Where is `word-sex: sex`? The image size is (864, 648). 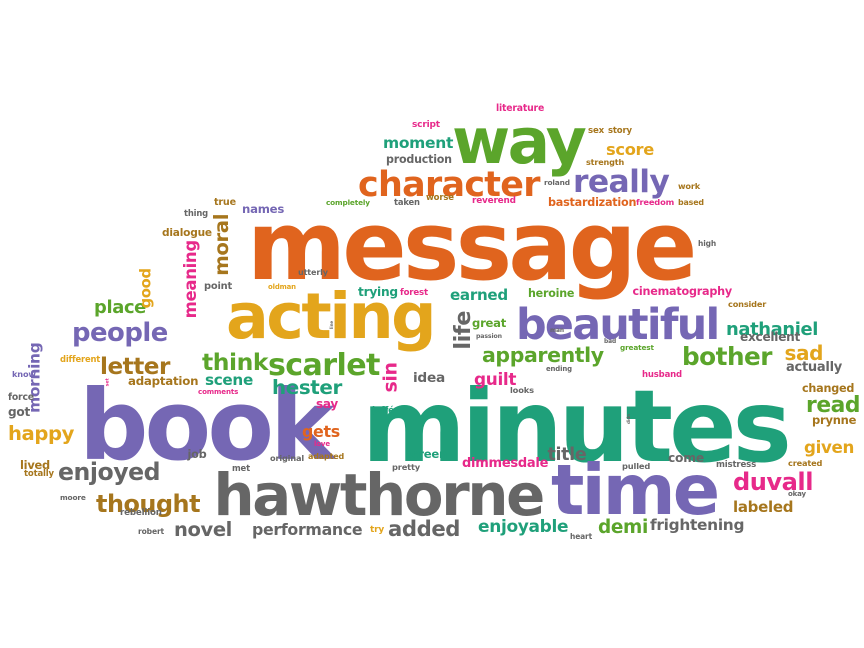
word-sex: sex is located at coordinates (596, 130).